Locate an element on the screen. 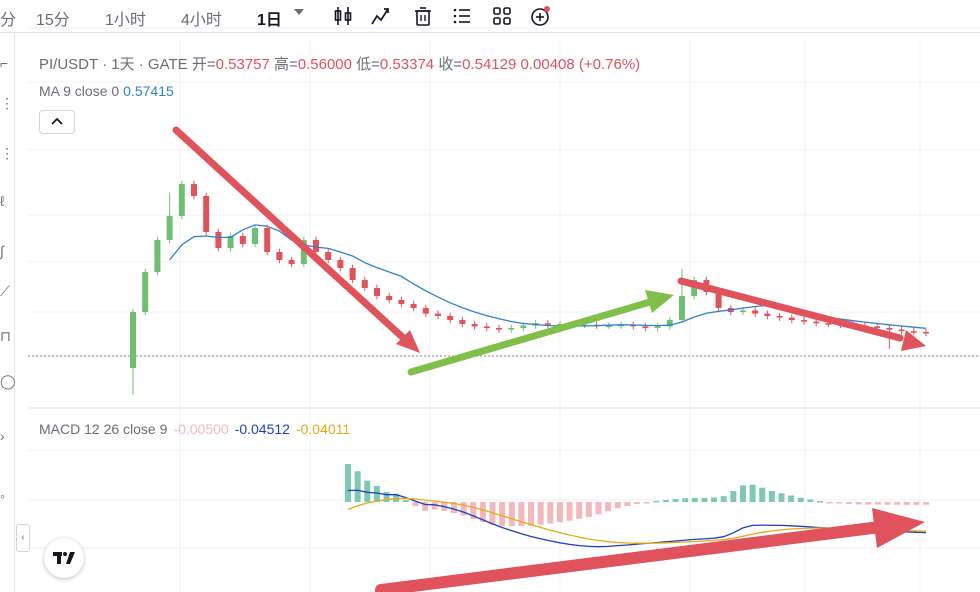  collapse-legend-button is located at coordinates (57, 122).